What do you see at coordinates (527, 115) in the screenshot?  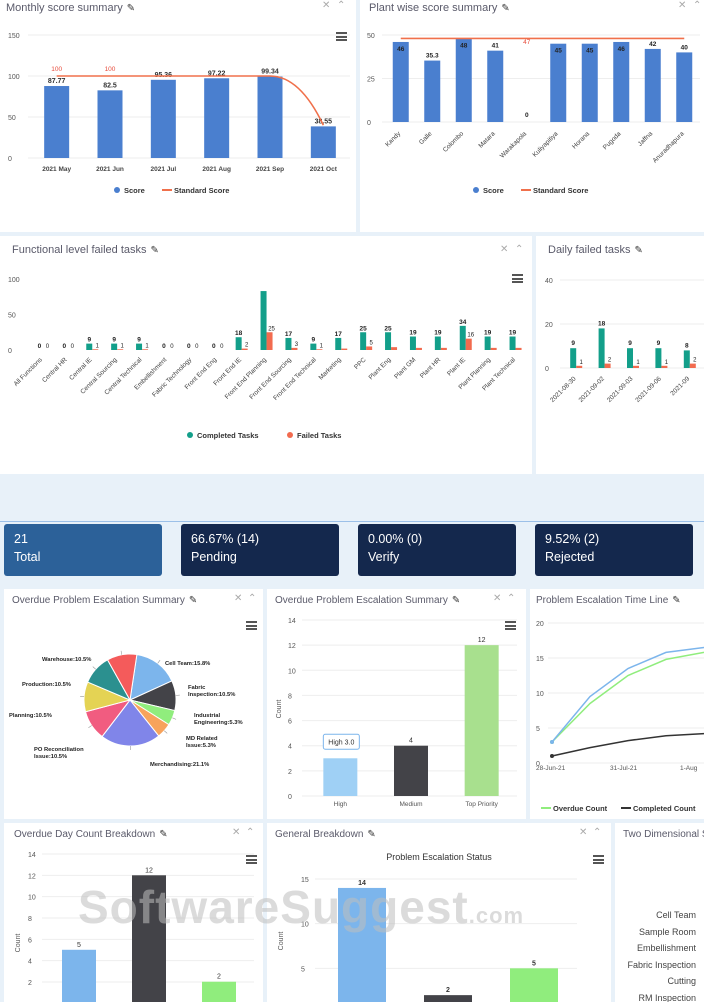 I see `bar-value-label: 0` at bounding box center [527, 115].